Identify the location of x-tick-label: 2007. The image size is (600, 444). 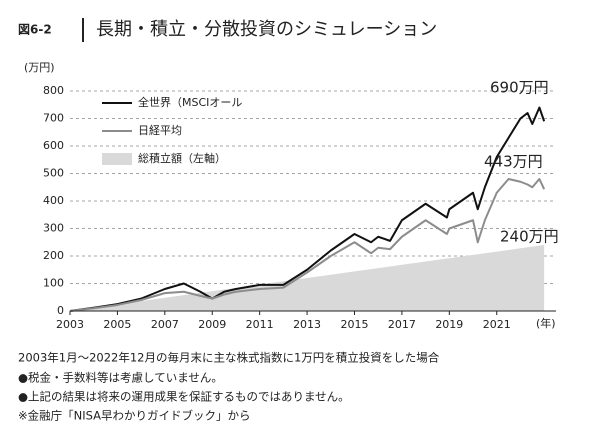
(165, 324).